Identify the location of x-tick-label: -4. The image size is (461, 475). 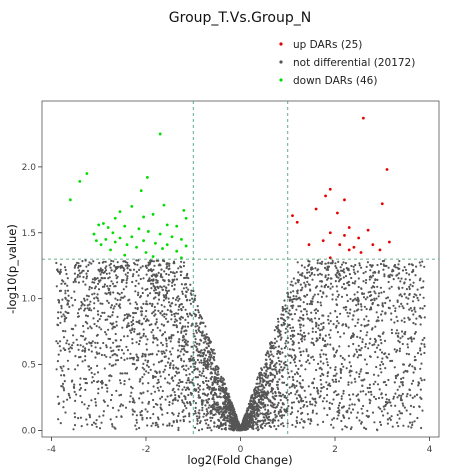
(51, 450).